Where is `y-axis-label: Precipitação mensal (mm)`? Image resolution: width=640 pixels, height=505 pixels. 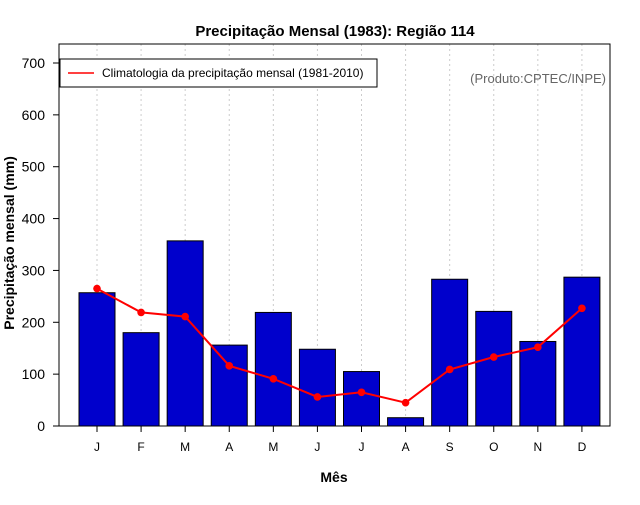 y-axis-label: Precipitação mensal (mm) is located at coordinates (9, 243).